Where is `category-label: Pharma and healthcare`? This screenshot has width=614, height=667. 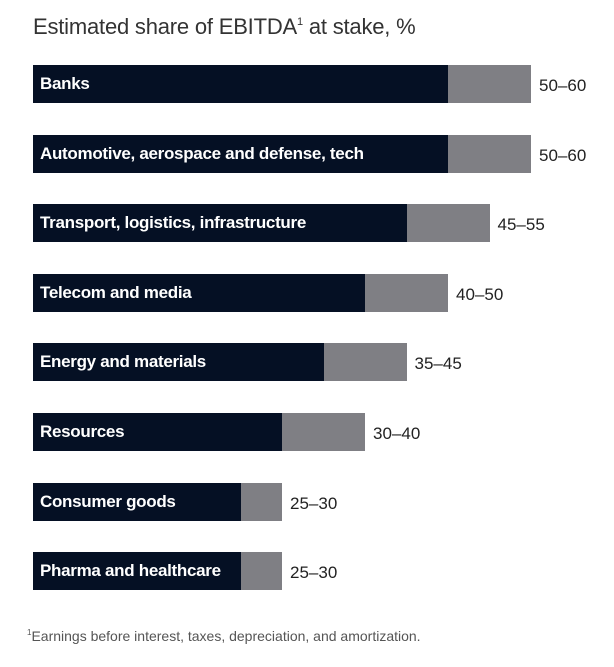
category-label: Pharma and healthcare is located at coordinates (130, 571).